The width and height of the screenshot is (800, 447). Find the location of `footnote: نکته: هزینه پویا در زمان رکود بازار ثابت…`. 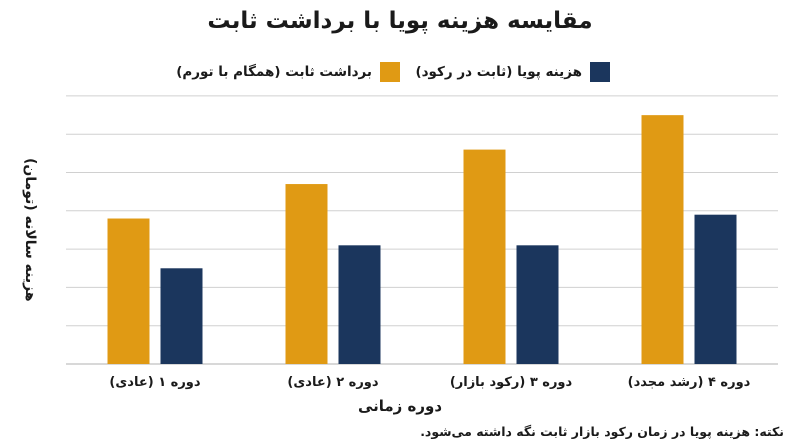

footnote: نکته: هزینه پویا در زمان رکود بازار ثابت… is located at coordinates (602, 431).